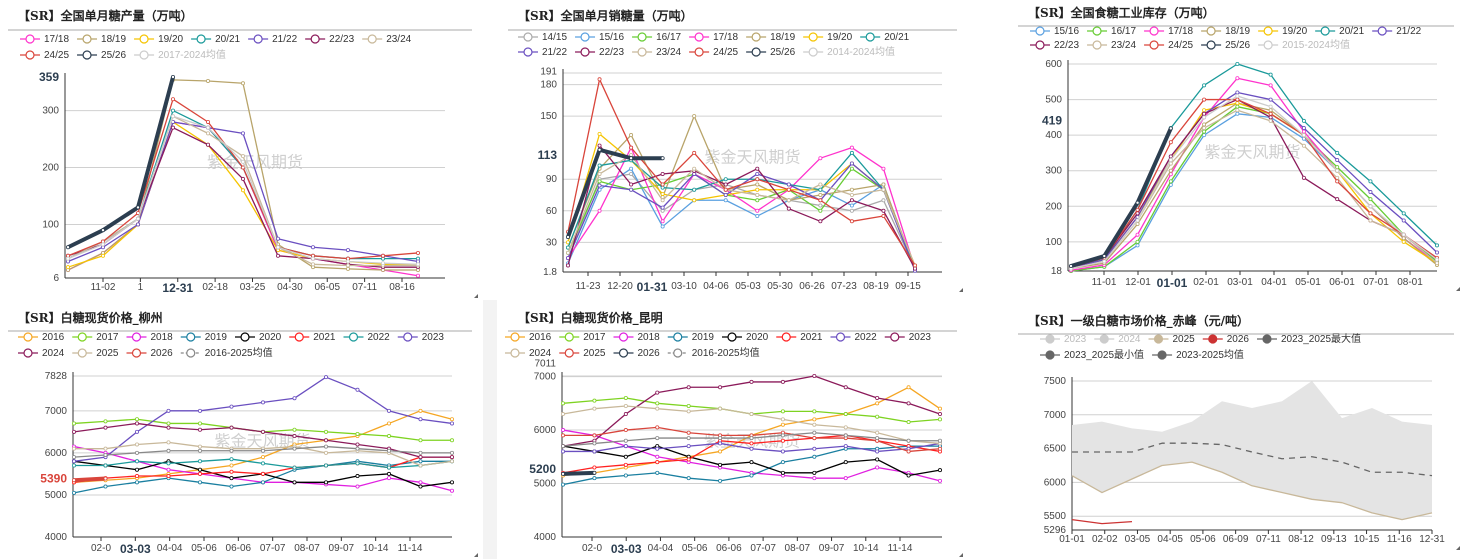 This screenshot has height=559, width=1462. What do you see at coordinates (751, 410) in the screenshot?
I see `series-line-2017` at bounding box center [751, 410].